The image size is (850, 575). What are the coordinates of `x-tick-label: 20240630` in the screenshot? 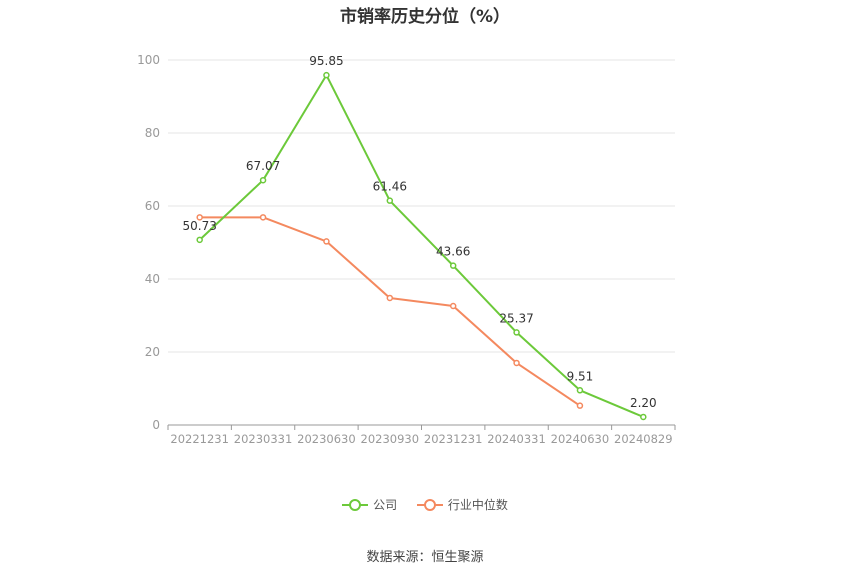 It's located at (580, 439).